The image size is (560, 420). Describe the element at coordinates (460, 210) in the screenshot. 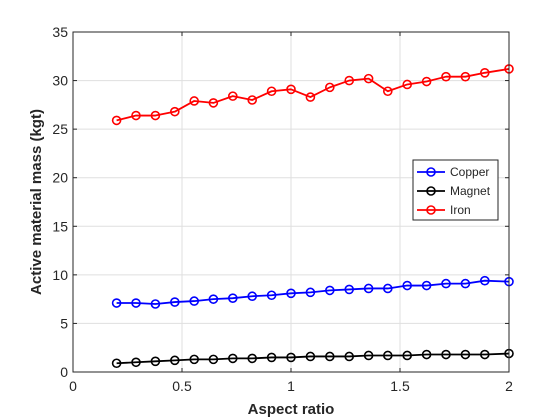

I see `legend-label-iron: Iron` at that location.